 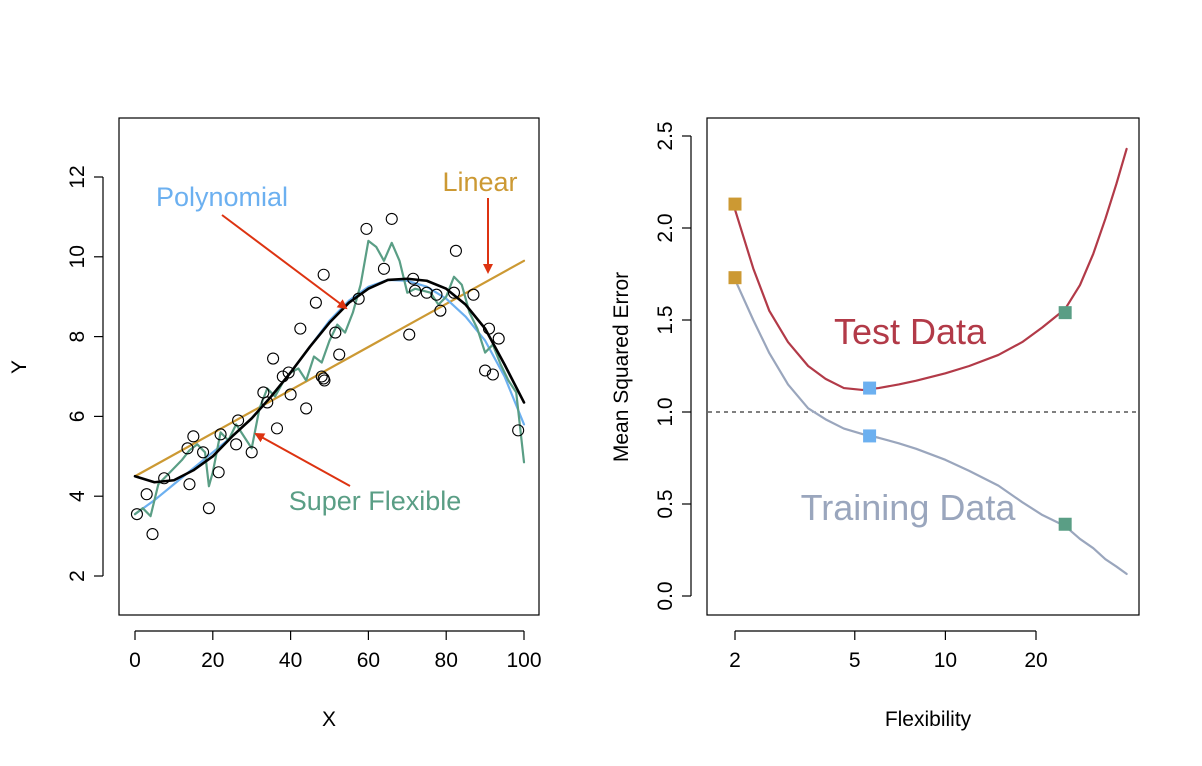 What do you see at coordinates (735, 660) in the screenshot?
I see `right-x-tick-label: 2` at bounding box center [735, 660].